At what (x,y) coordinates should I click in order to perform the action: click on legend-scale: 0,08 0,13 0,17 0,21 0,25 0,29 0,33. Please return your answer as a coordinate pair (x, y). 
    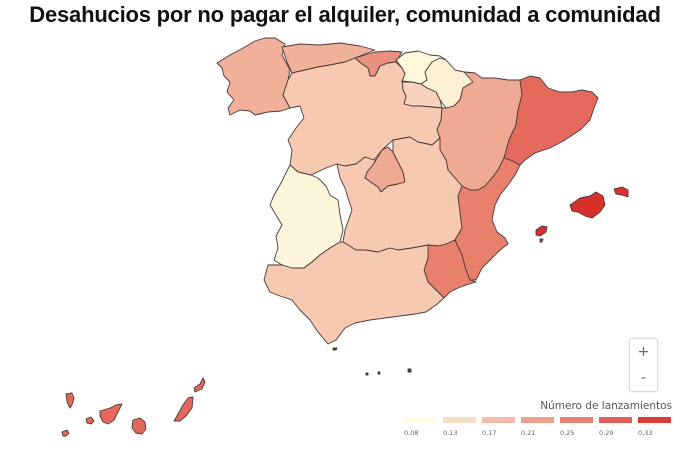
    Looking at the image, I should click on (539, 427).